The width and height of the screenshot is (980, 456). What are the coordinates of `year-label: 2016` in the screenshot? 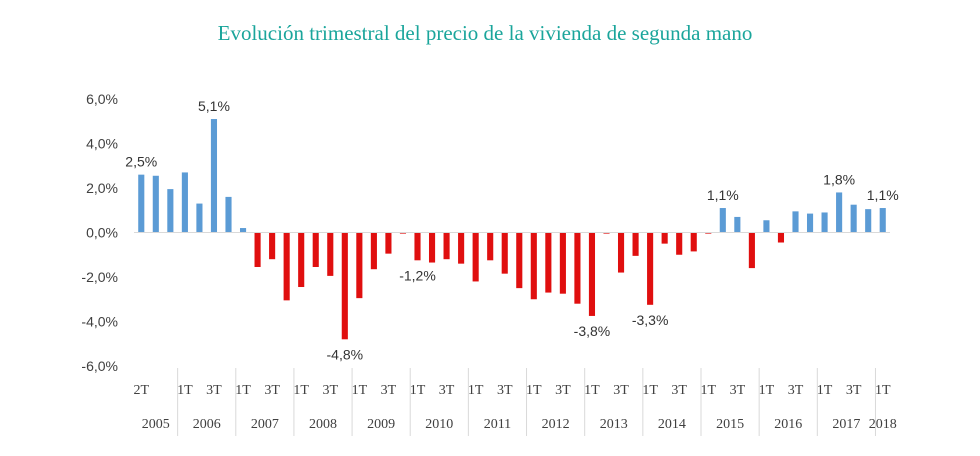 It's located at (788, 424).